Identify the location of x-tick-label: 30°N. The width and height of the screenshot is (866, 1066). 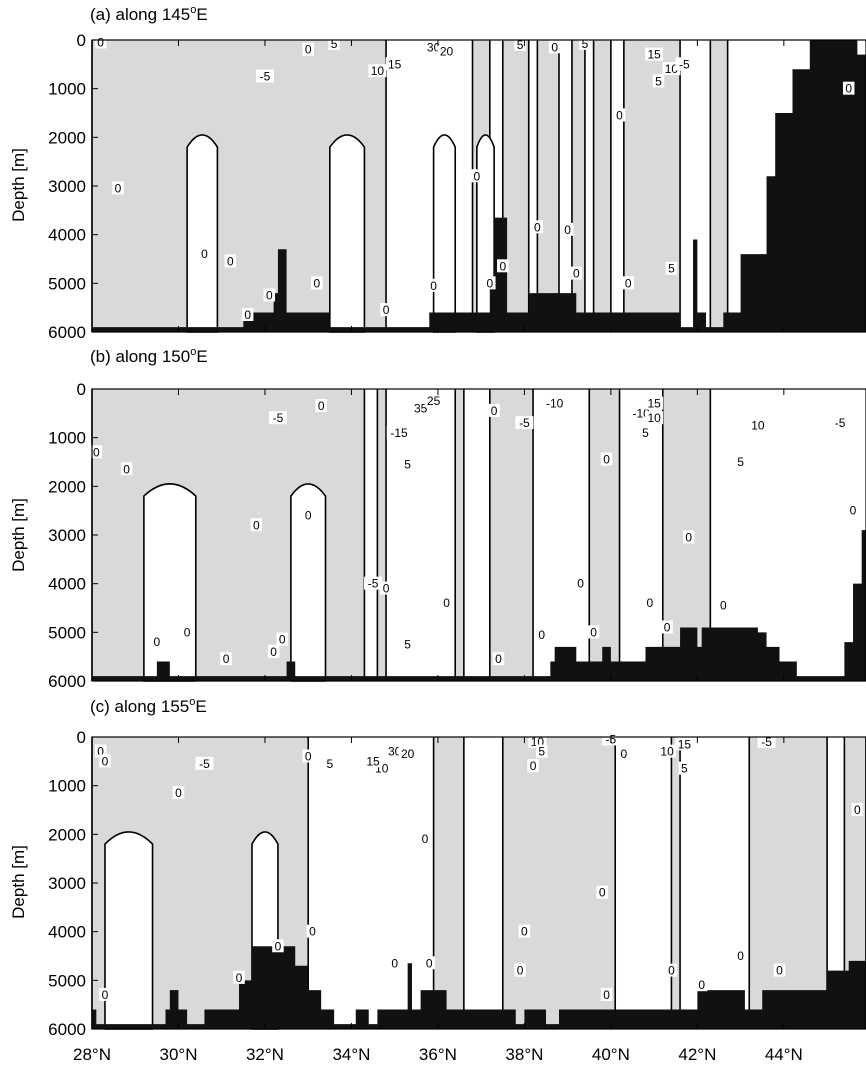
(178, 1054).